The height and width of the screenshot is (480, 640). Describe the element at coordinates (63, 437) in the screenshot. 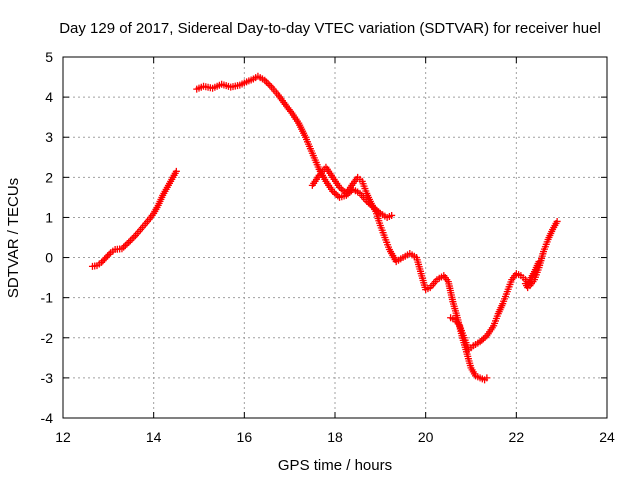

I see `x-tick-label: 12` at that location.